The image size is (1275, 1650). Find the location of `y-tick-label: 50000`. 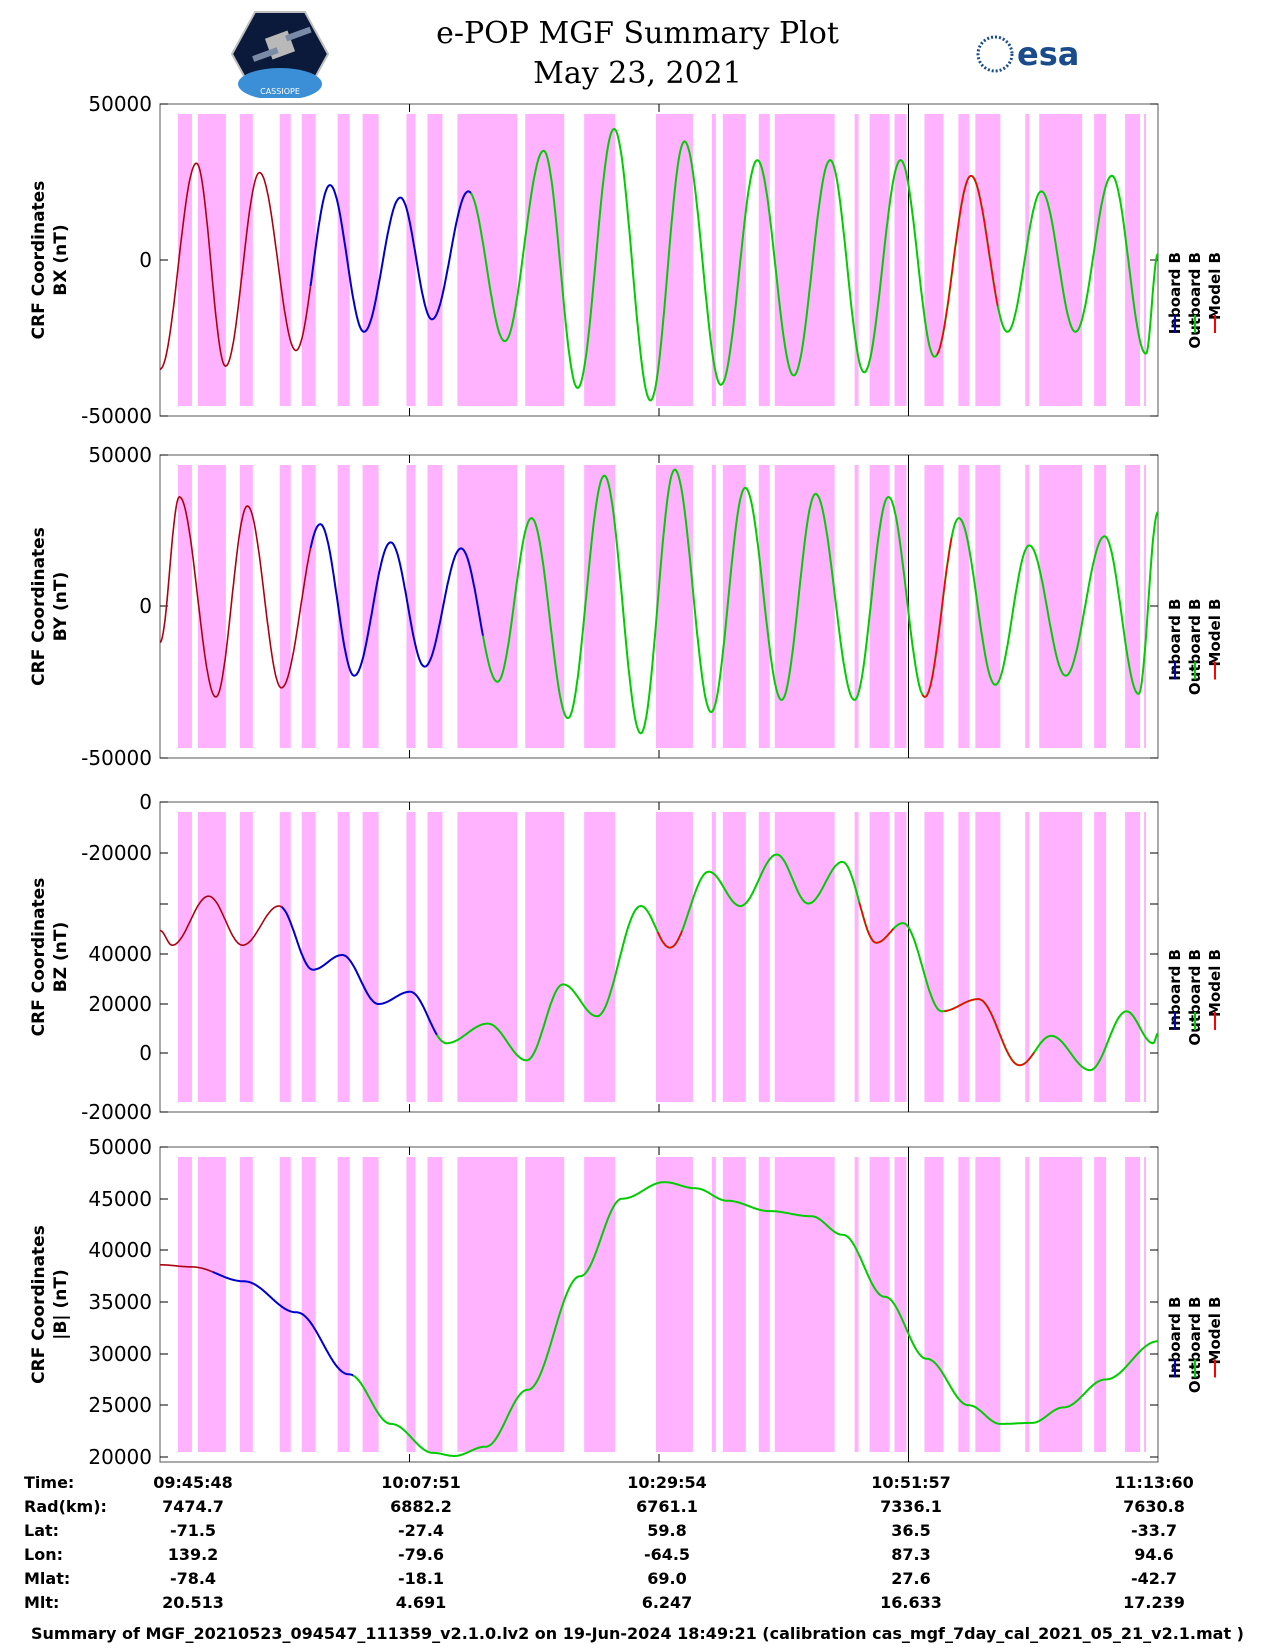

y-tick-label: 50000 is located at coordinates (120, 104).